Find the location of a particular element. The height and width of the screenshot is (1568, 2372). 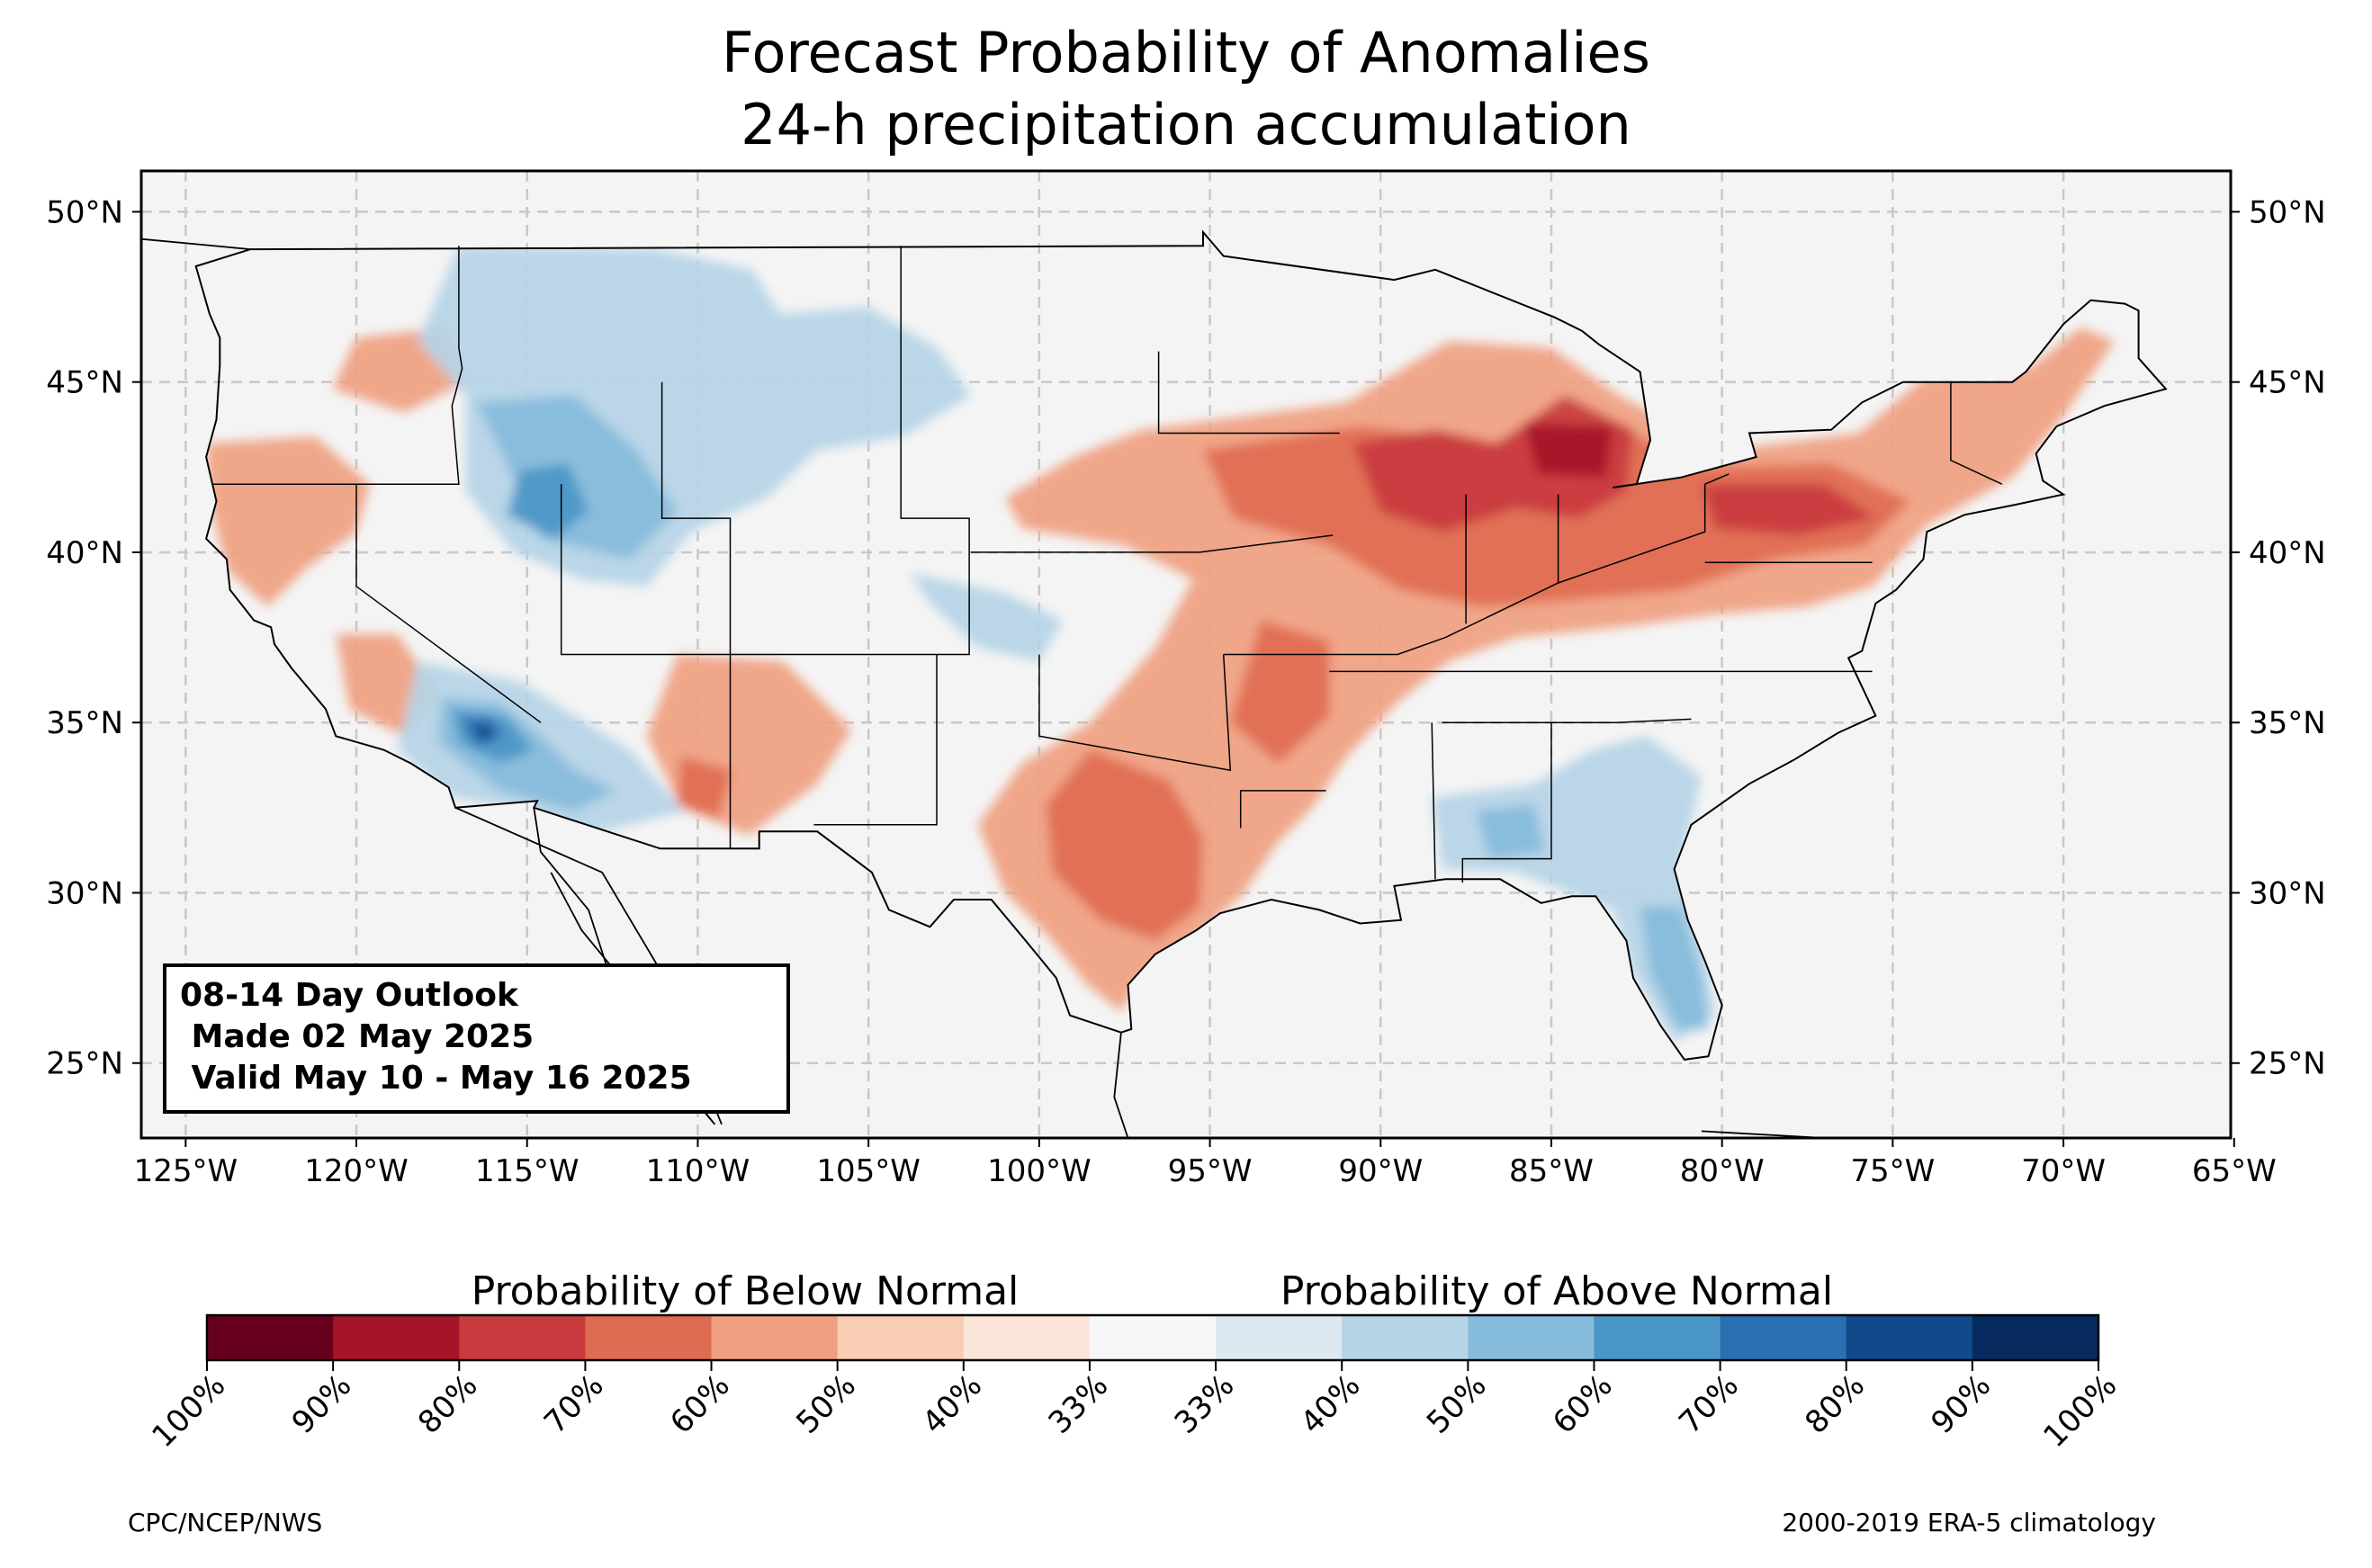

lon-tick-label: 100°W is located at coordinates (1039, 1171).